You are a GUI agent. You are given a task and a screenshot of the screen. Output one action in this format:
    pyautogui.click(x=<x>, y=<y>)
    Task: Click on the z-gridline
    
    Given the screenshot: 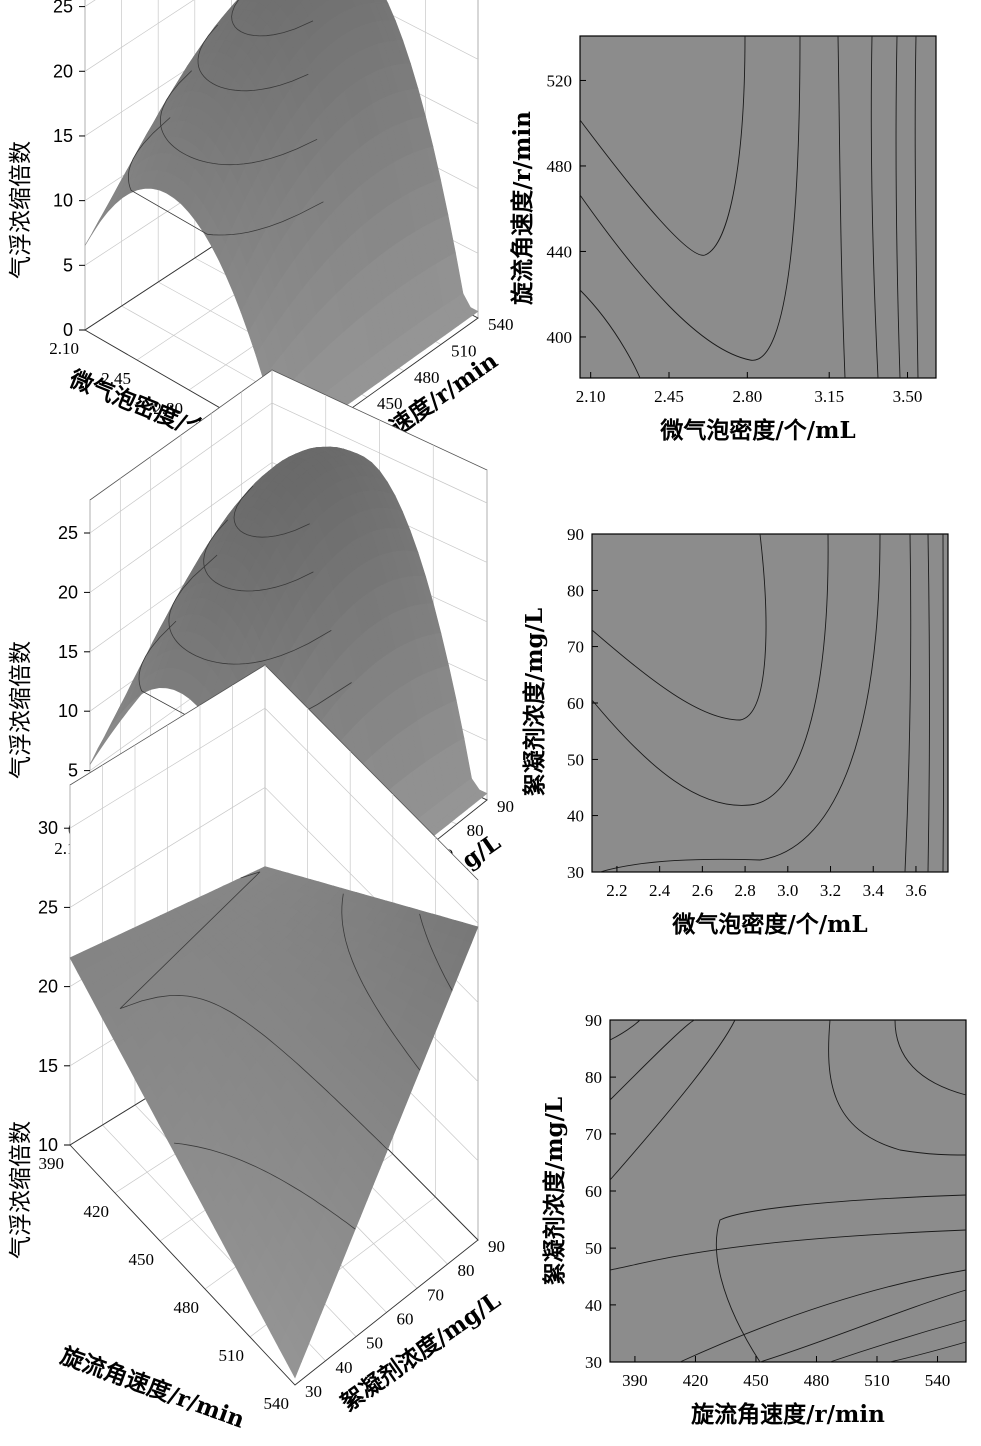 What is the action you would take?
    pyautogui.click(x=281, y=36)
    